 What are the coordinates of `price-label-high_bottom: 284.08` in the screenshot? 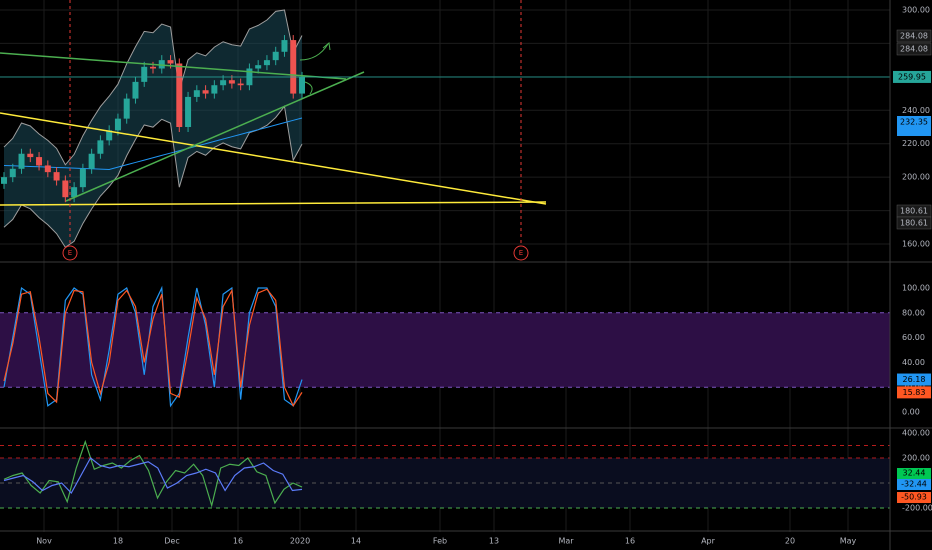 It's located at (914, 49).